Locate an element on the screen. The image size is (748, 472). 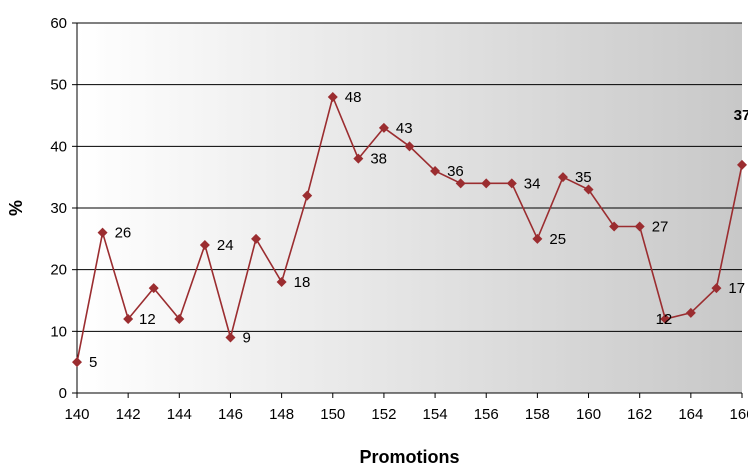
y-tick-label: 0 is located at coordinates (63, 393).